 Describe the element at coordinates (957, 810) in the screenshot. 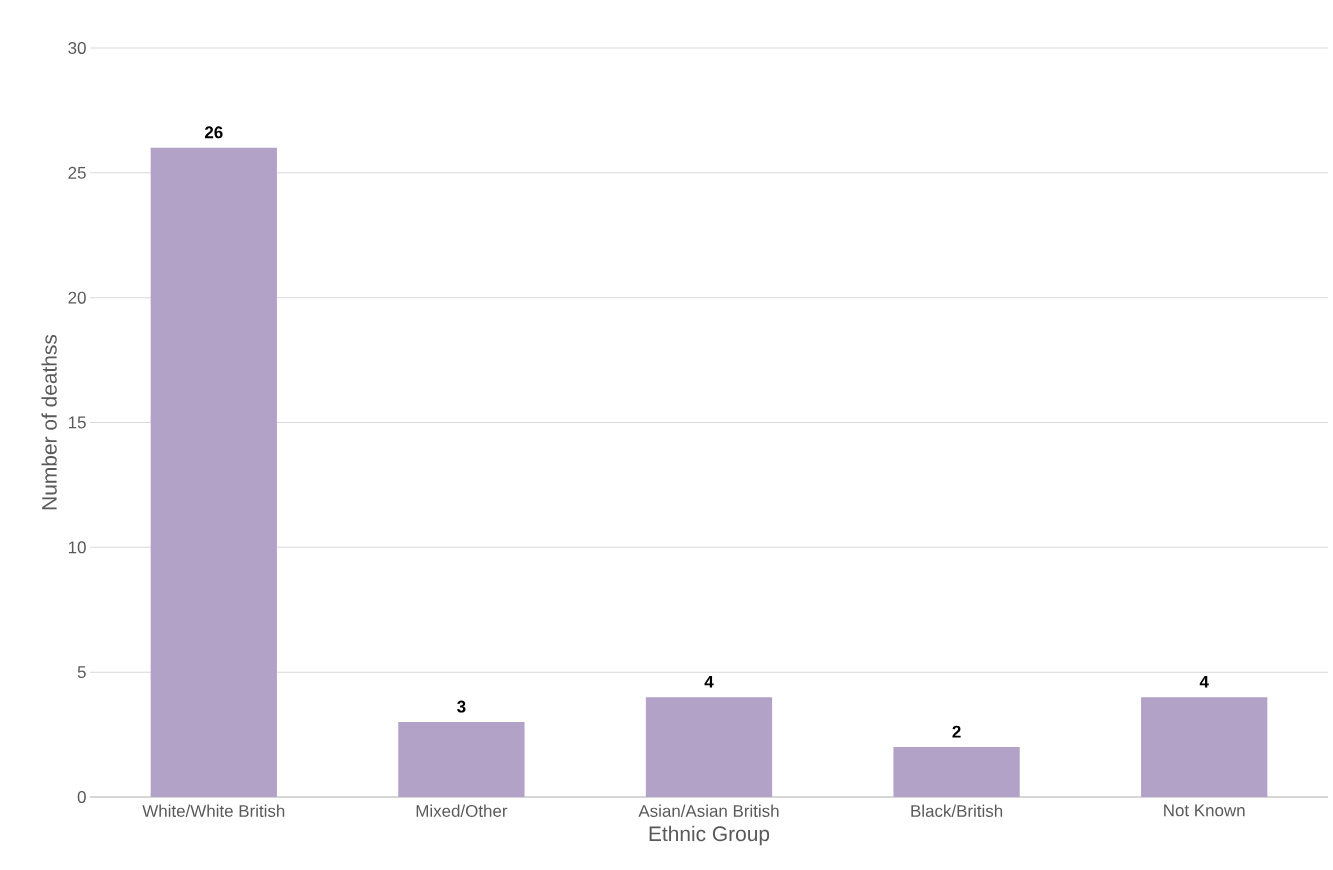

I see `x-tick-label: Black/British` at that location.